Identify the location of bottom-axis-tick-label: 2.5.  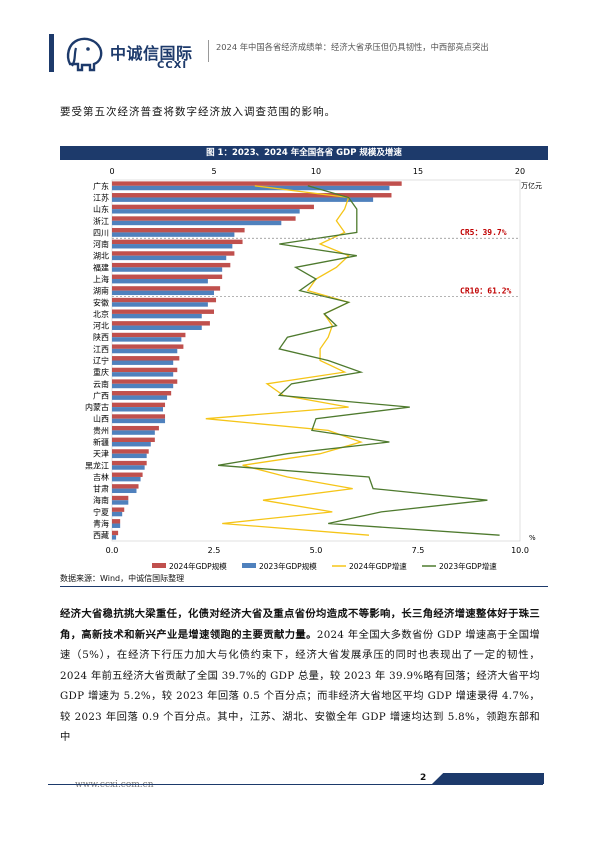
(214, 550).